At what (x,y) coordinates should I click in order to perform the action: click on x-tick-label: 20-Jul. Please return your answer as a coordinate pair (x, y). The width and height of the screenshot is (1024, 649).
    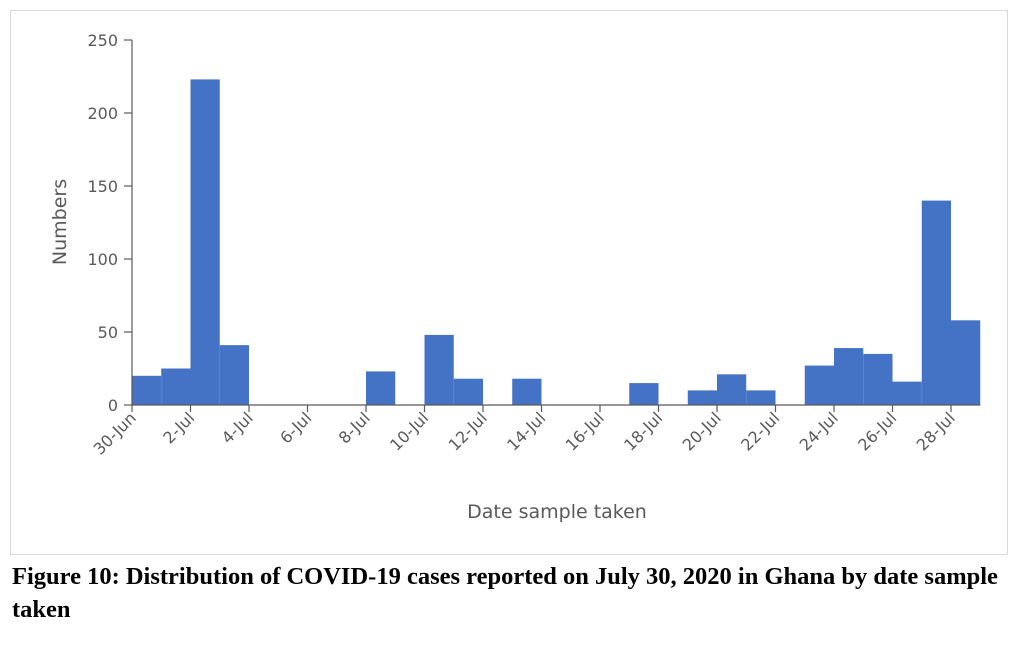
    Looking at the image, I should click on (702, 431).